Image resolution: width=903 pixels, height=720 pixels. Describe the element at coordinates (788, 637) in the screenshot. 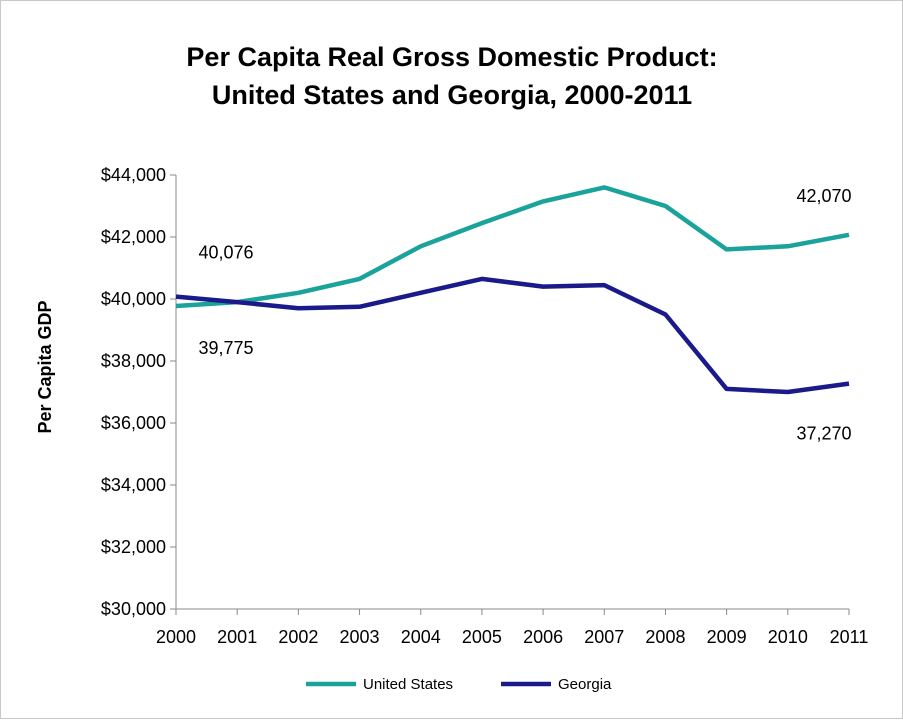

I see `x-tick-label: 2010` at that location.